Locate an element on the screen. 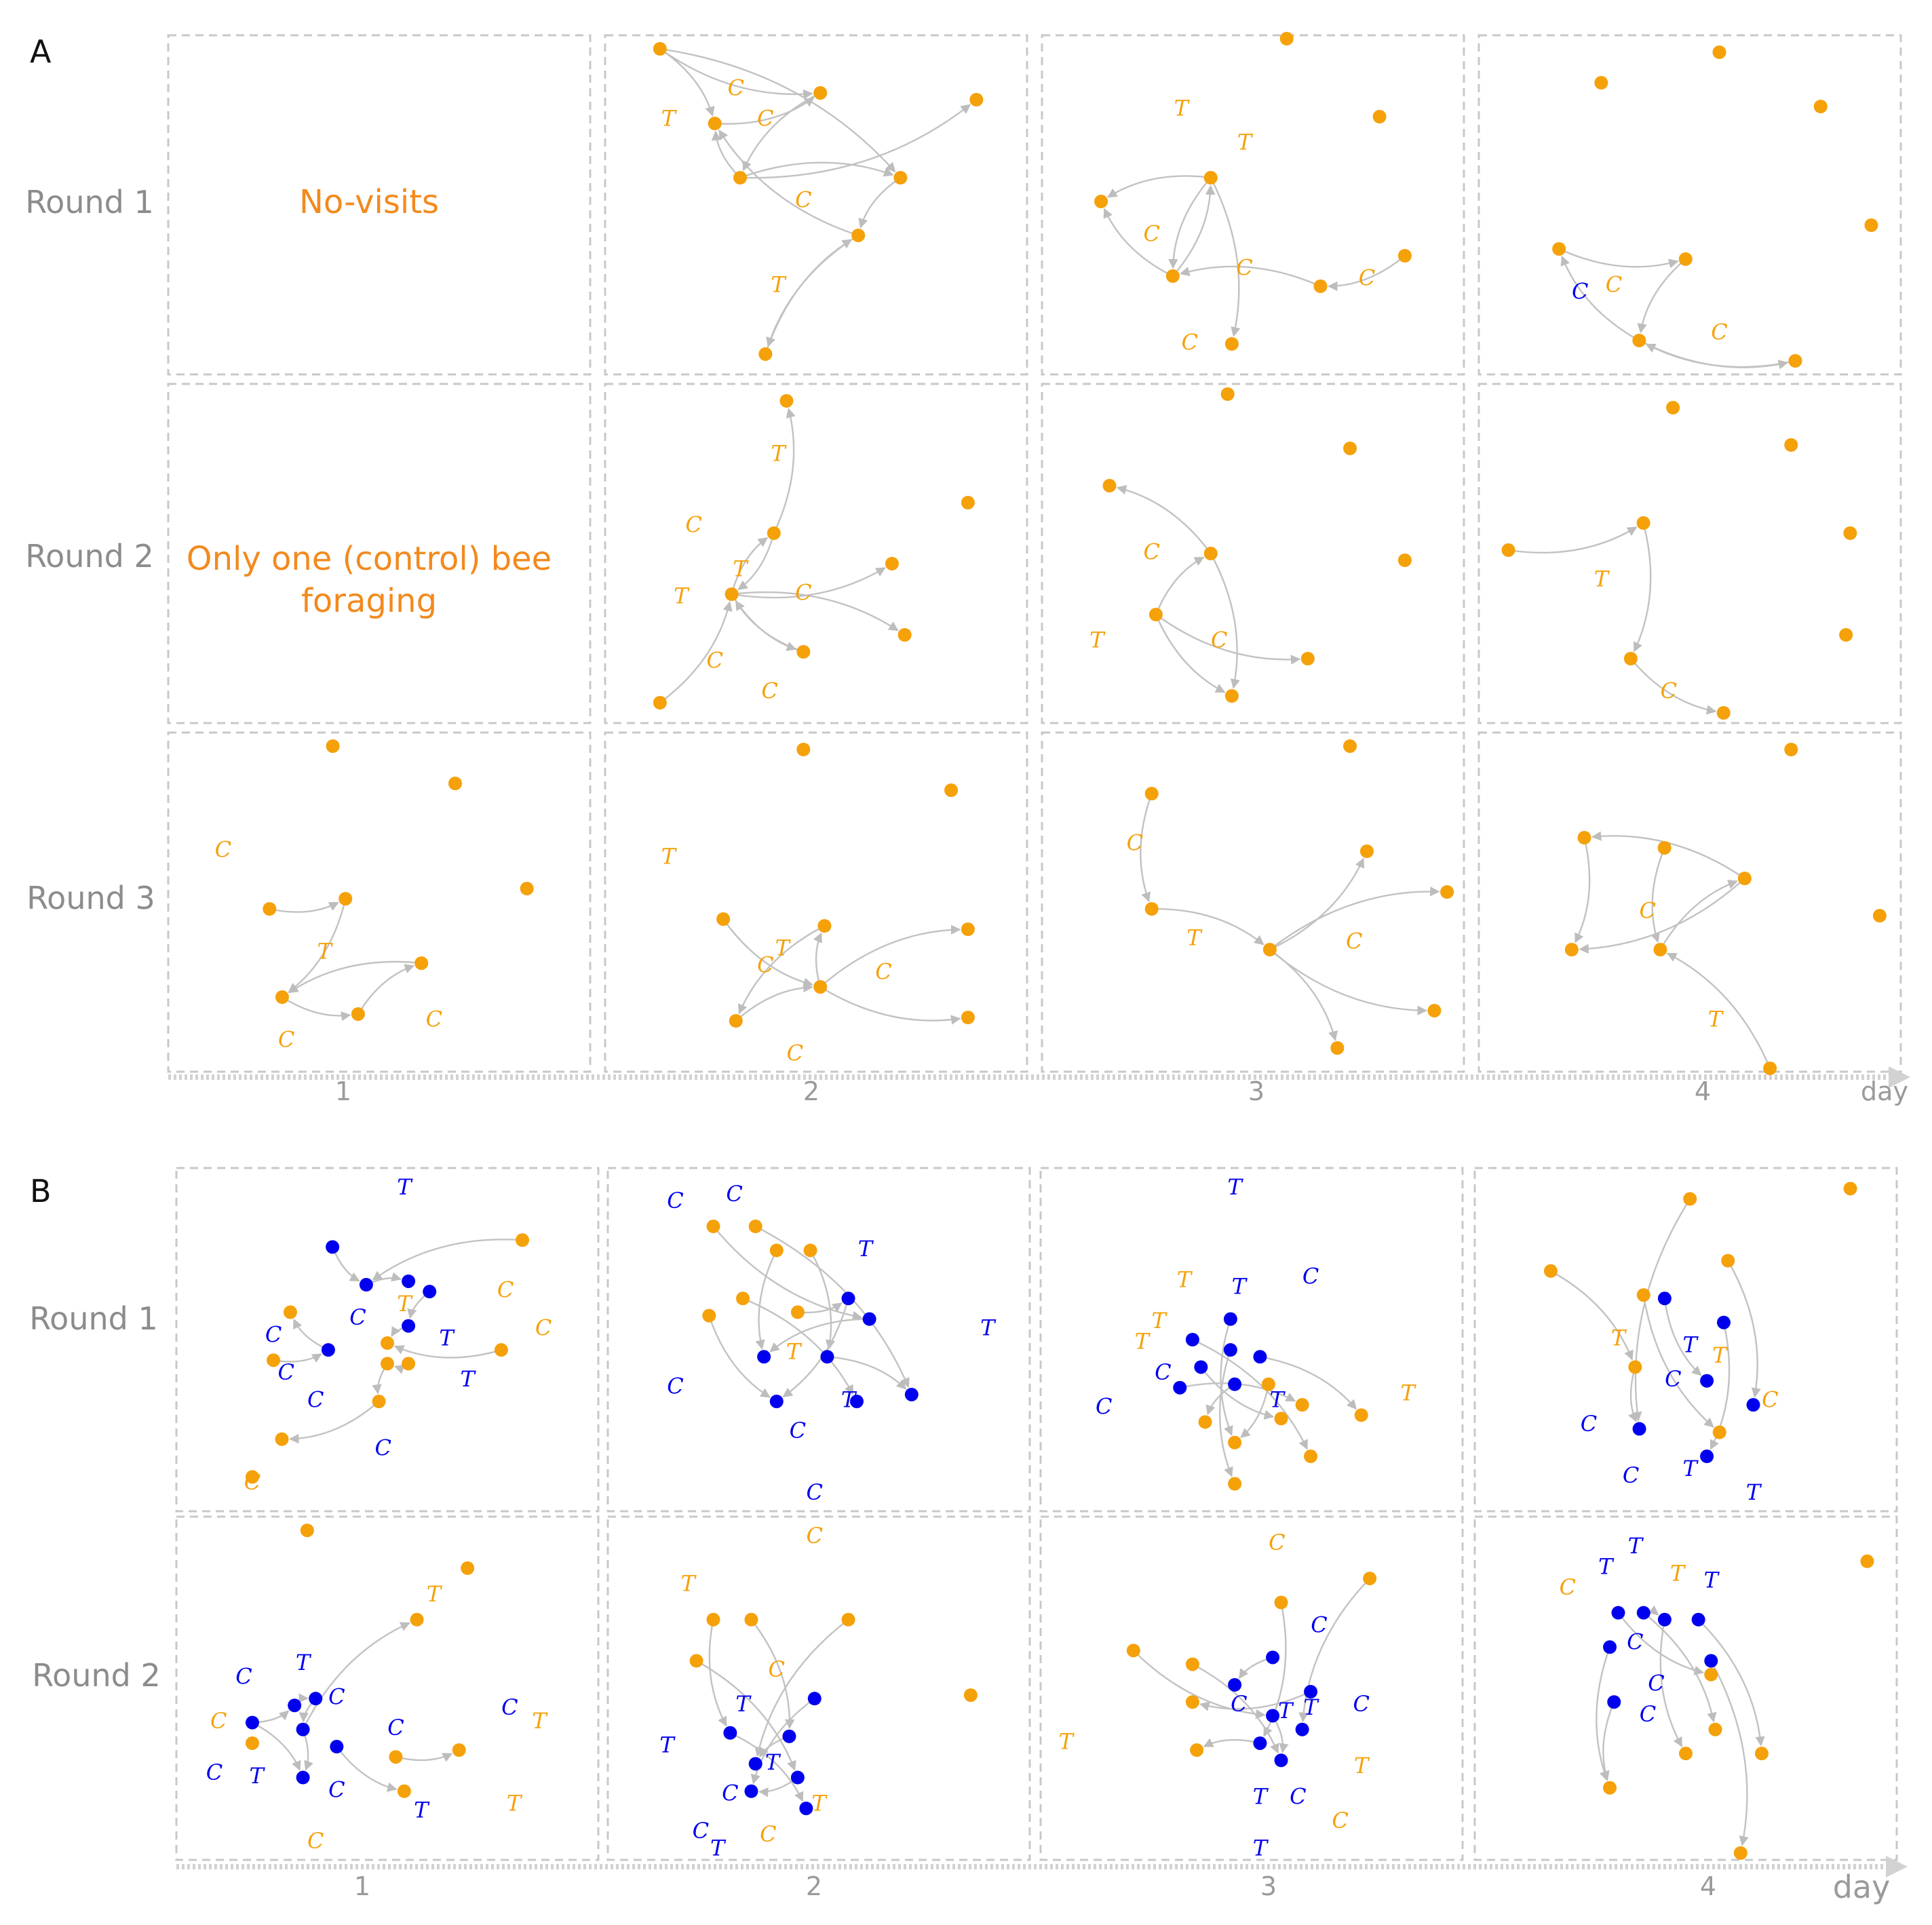 The image size is (1932, 1925). cell-b-r1-d1 is located at coordinates (387, 1340).